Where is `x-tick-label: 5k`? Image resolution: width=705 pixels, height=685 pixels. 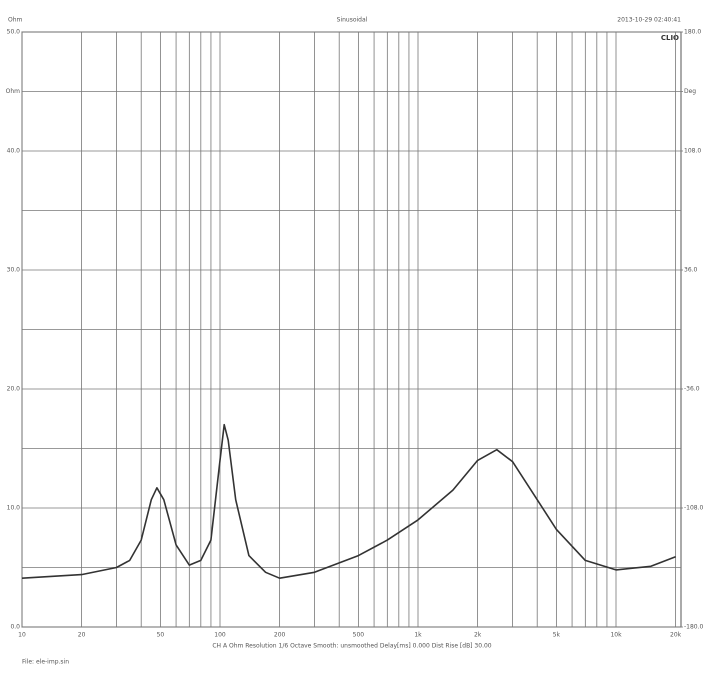 x-tick-label: 5k is located at coordinates (557, 635).